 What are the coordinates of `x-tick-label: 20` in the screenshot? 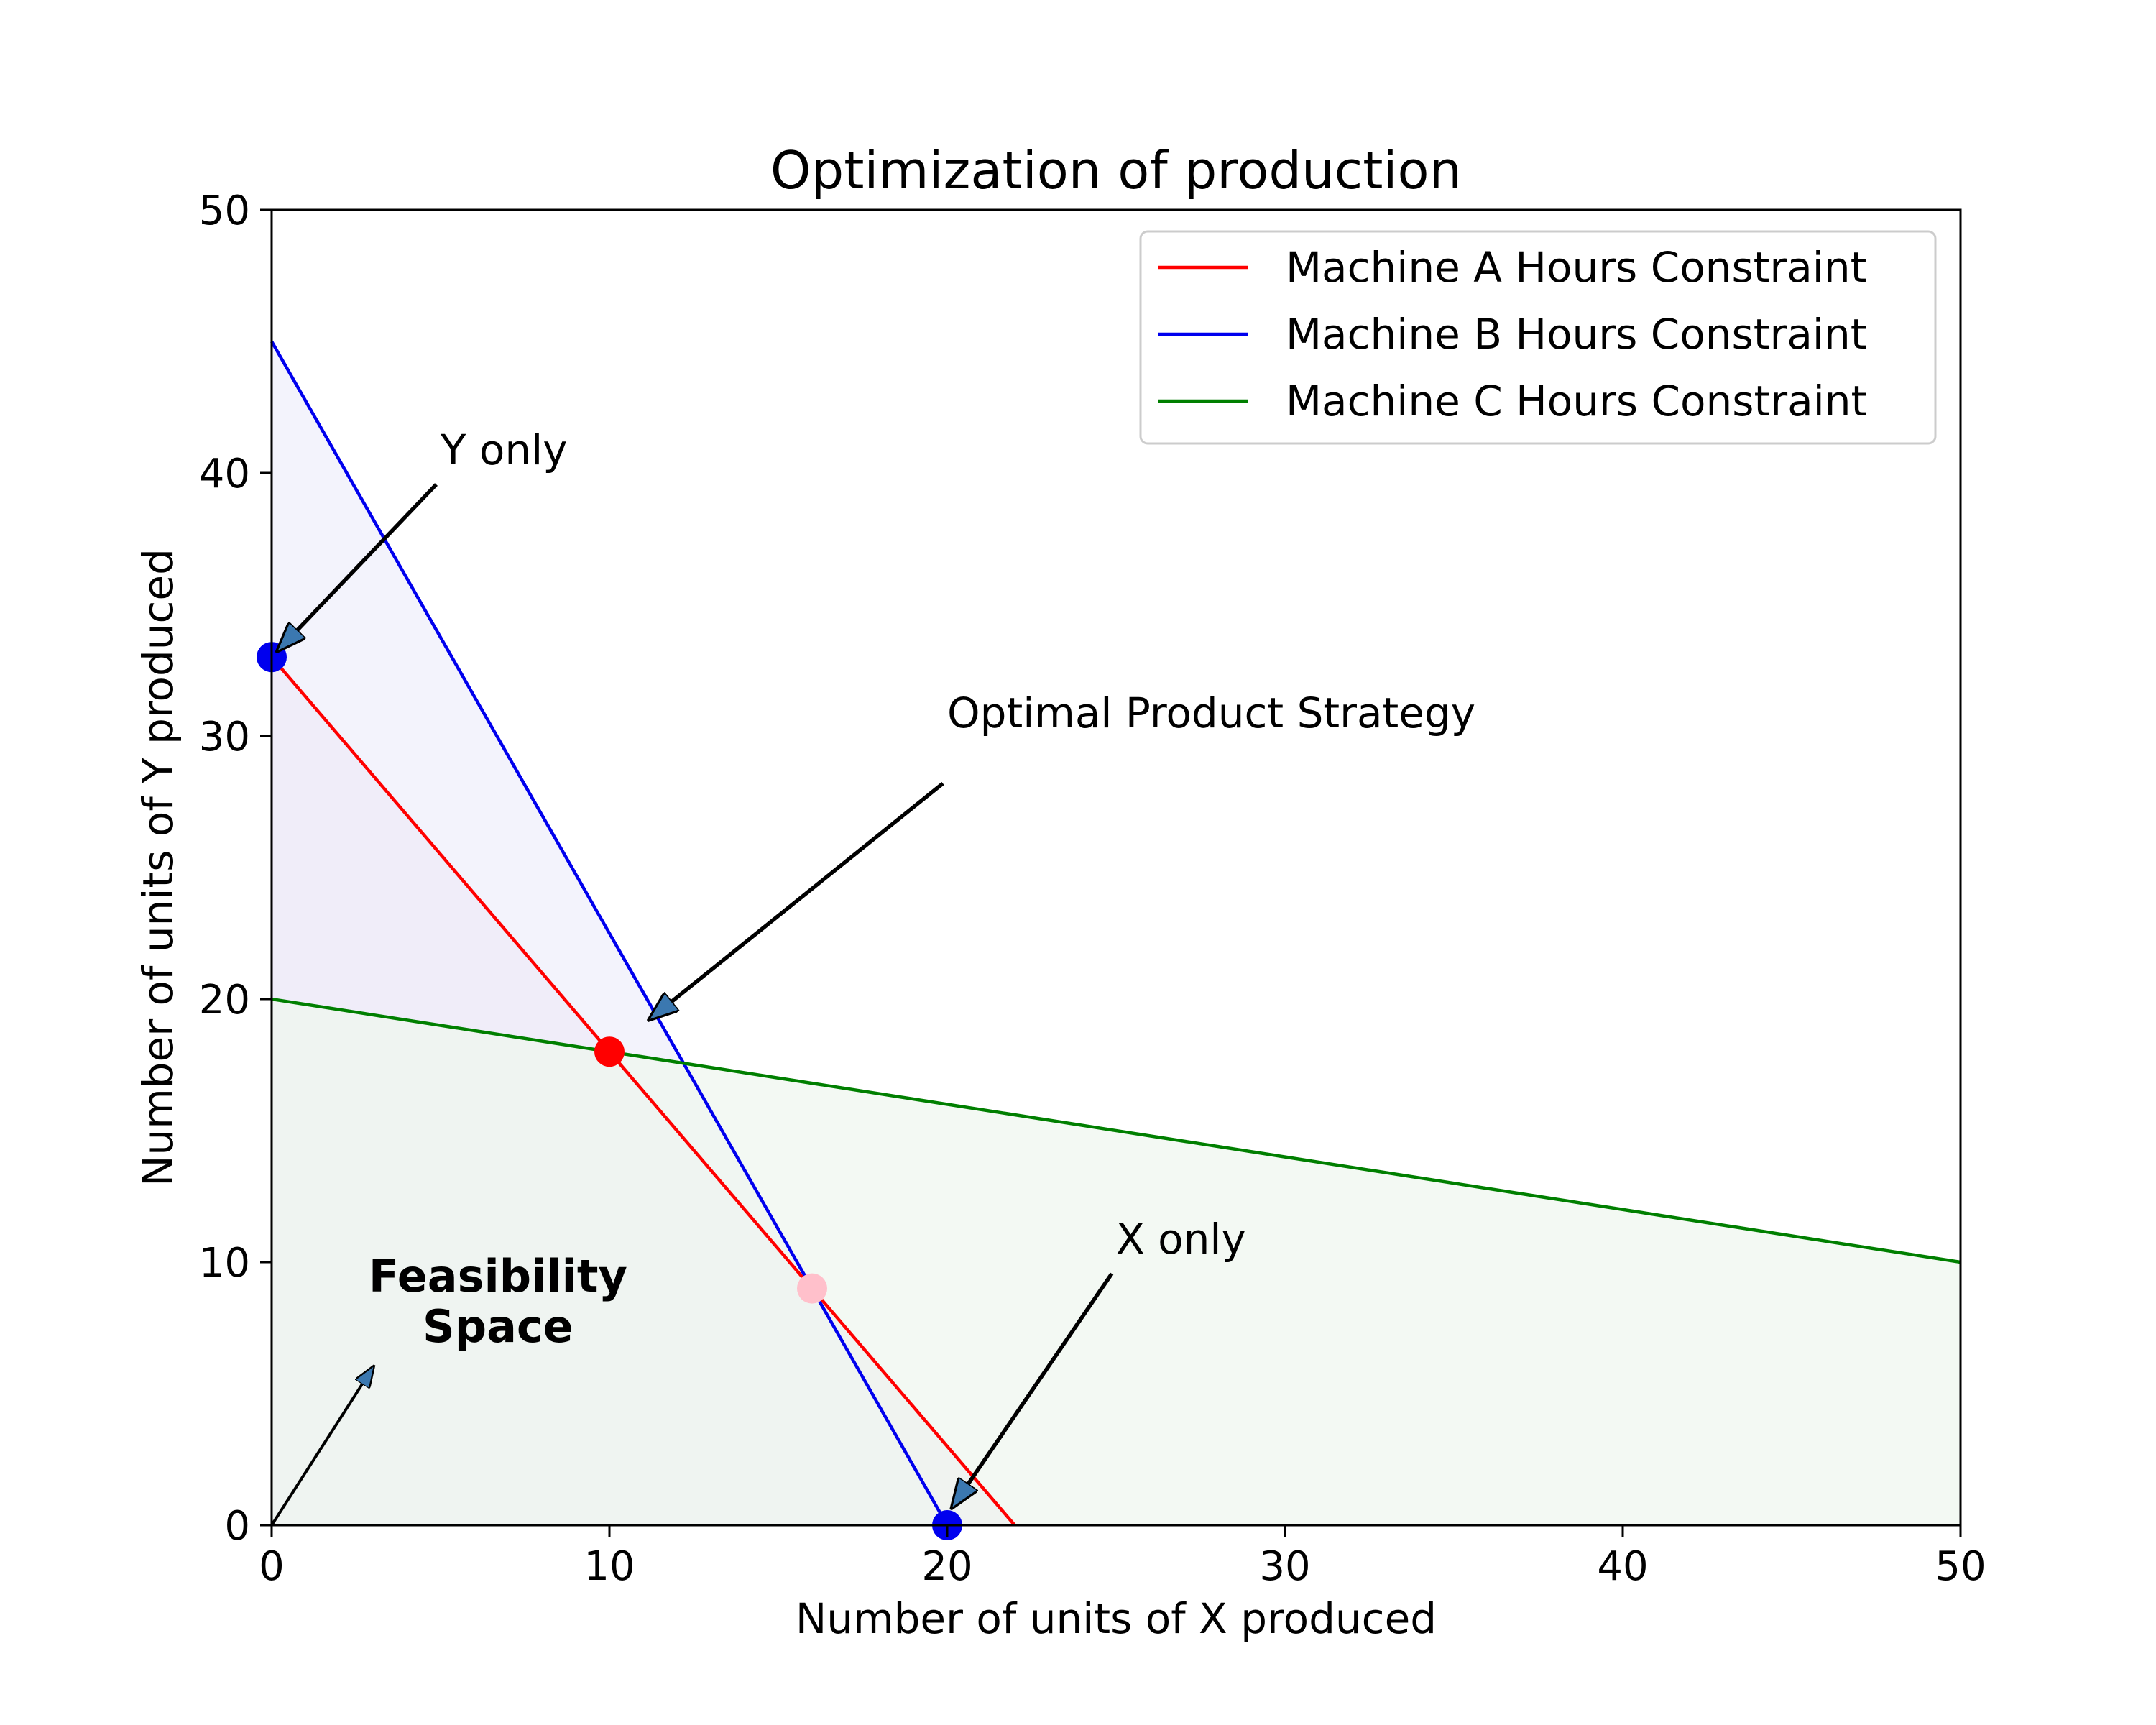 It's located at (947, 1566).